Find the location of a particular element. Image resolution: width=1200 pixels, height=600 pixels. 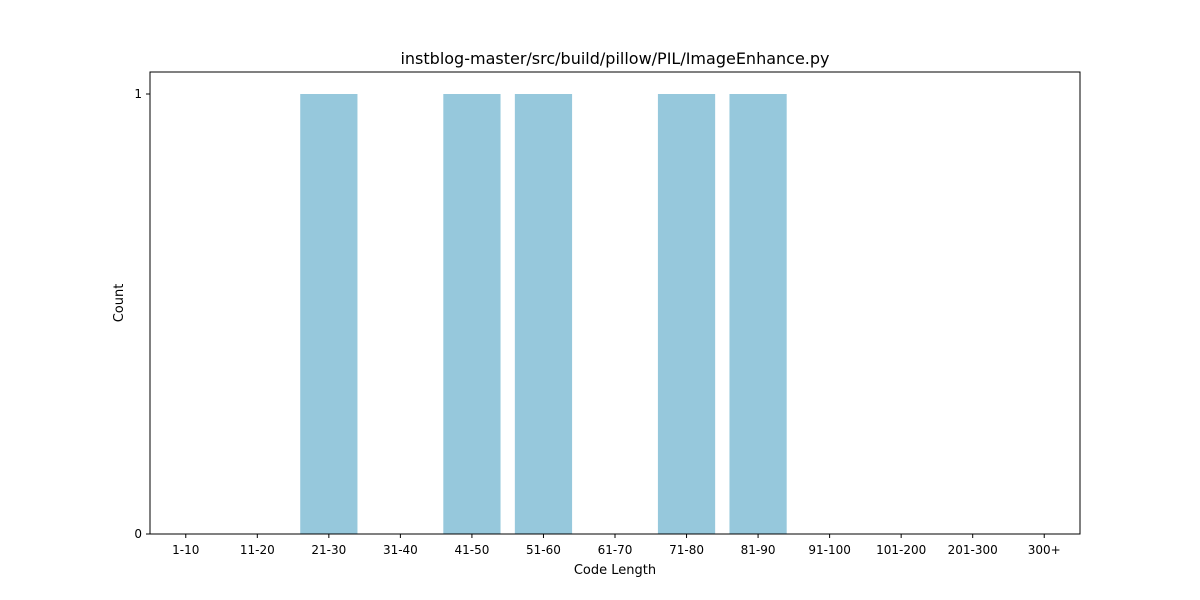

x-tick-label: 300+ is located at coordinates (1044, 550).